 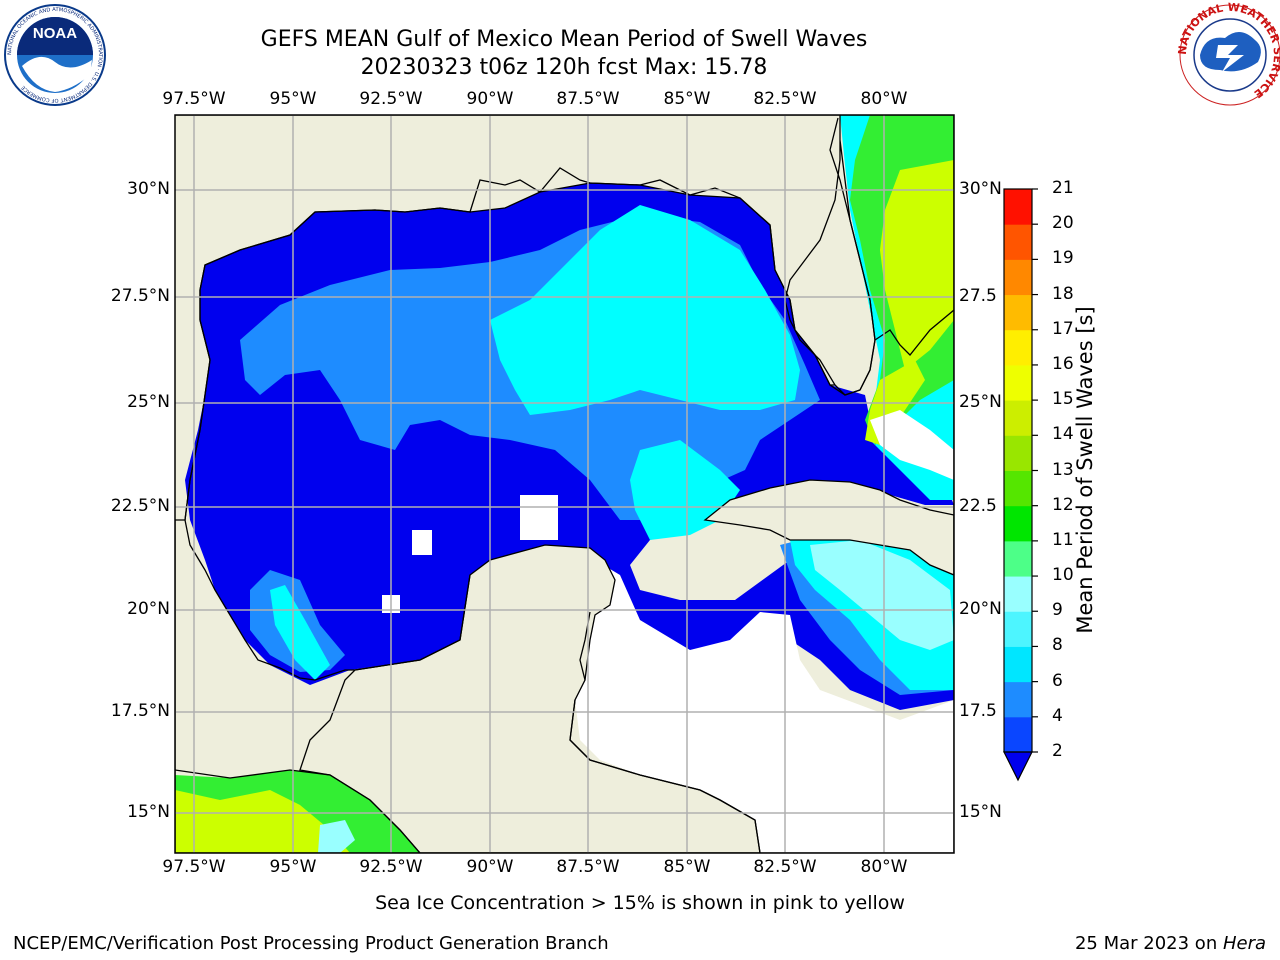 I want to click on coastline-gulf-west, so click(x=327, y=600).